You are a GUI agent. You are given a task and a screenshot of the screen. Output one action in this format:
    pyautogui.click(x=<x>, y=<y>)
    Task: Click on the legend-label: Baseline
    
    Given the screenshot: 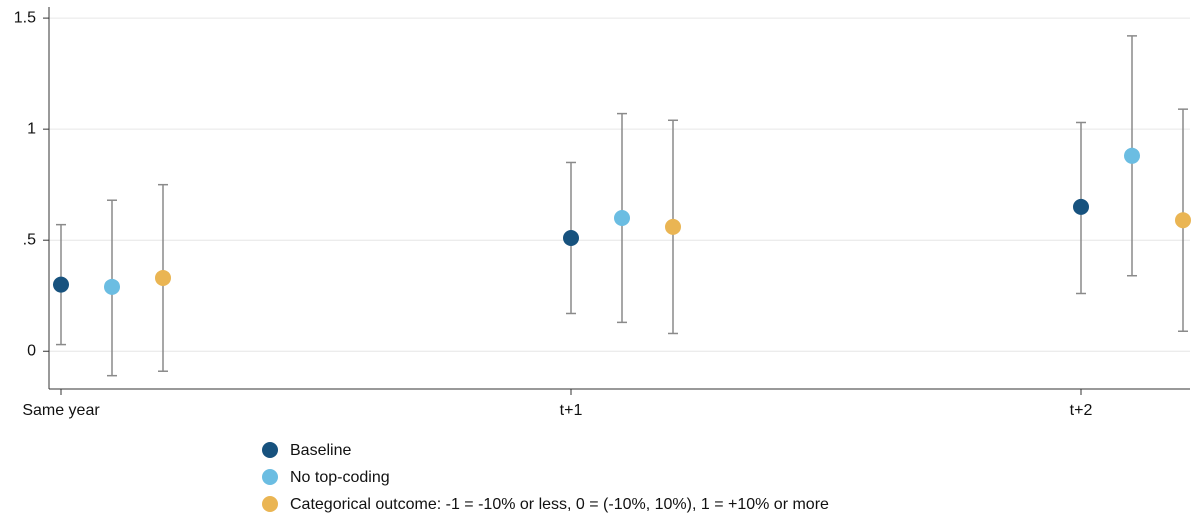 What is the action you would take?
    pyautogui.click(x=320, y=450)
    